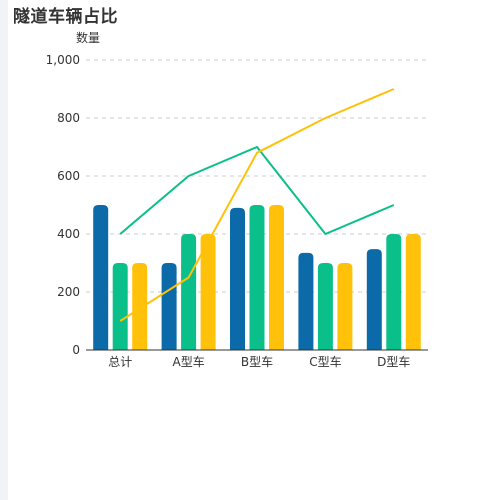  What do you see at coordinates (393, 361) in the screenshot?
I see `x-tick-label: D型车` at bounding box center [393, 361].